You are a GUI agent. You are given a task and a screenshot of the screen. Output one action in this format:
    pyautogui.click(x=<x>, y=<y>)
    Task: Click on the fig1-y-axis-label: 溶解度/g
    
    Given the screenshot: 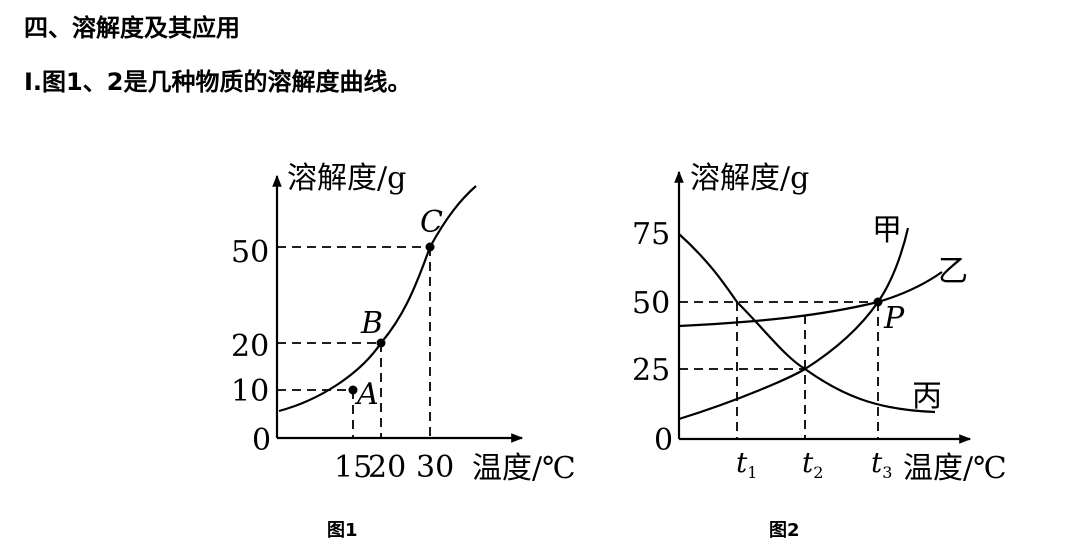 What is the action you would take?
    pyautogui.click(x=346, y=178)
    